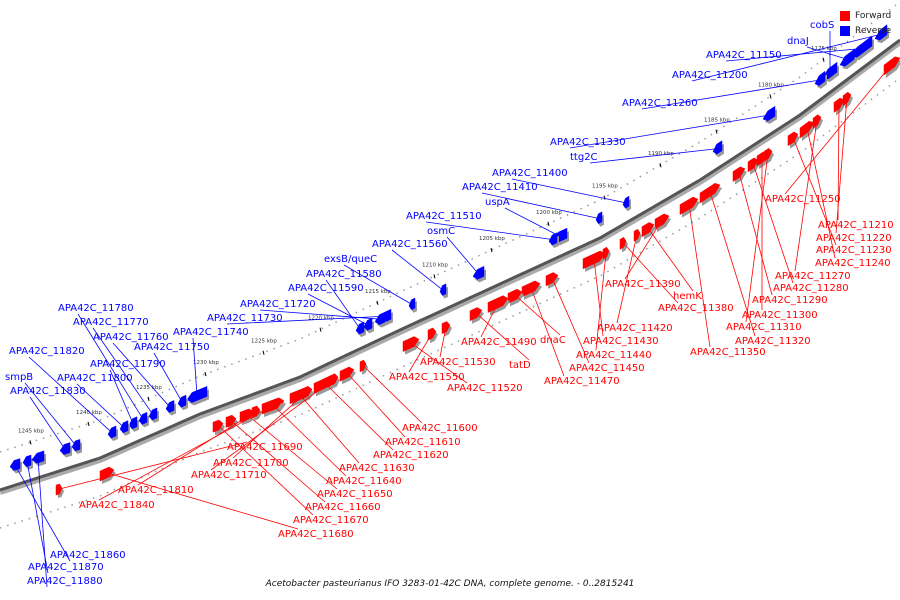 This screenshot has width=900, height=600. I want to click on forward-gene-label: APA42C_11710, so click(229, 475).